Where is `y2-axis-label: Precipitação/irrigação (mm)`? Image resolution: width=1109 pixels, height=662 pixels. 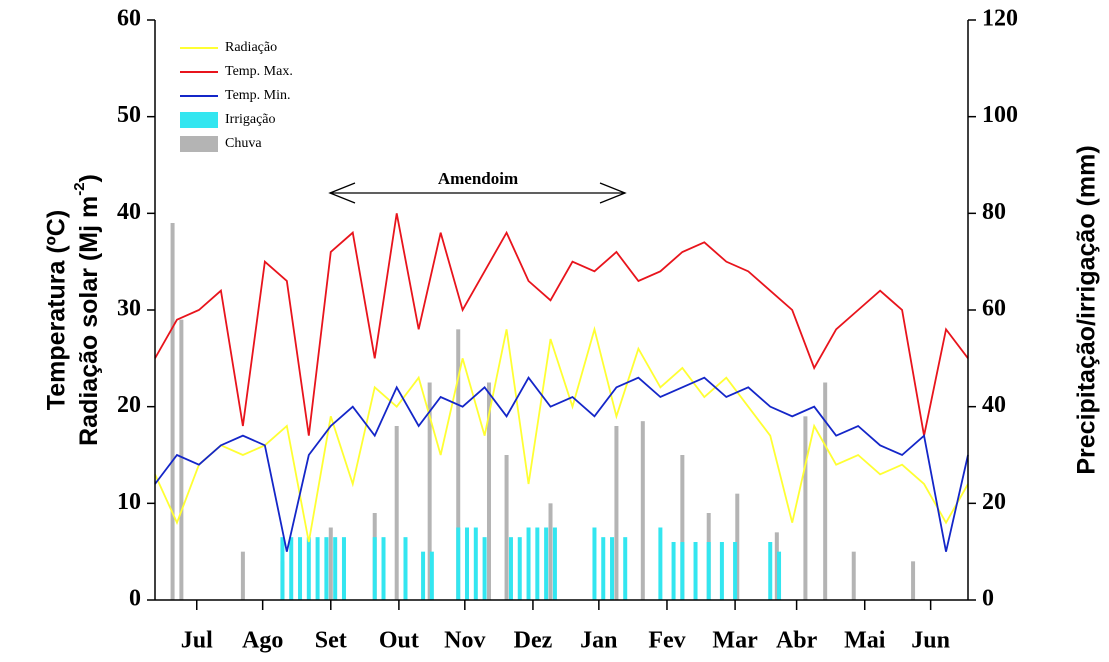
y2-axis-label: Precipitação/irrigação (mm) is located at coordinates (1087, 309).